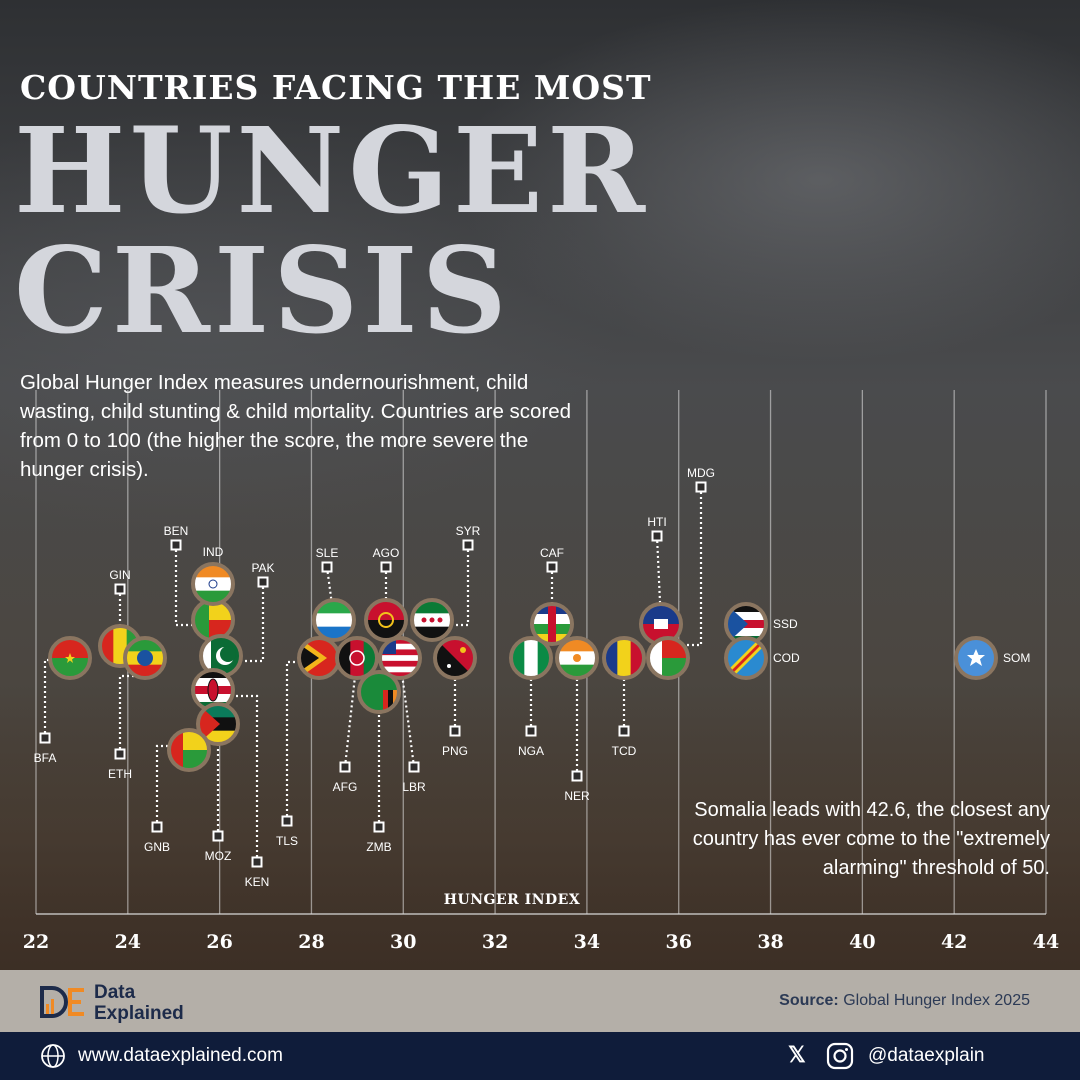 The height and width of the screenshot is (1080, 1080). Describe the element at coordinates (172, 785) in the screenshot. I see `leader-gnb` at that location.